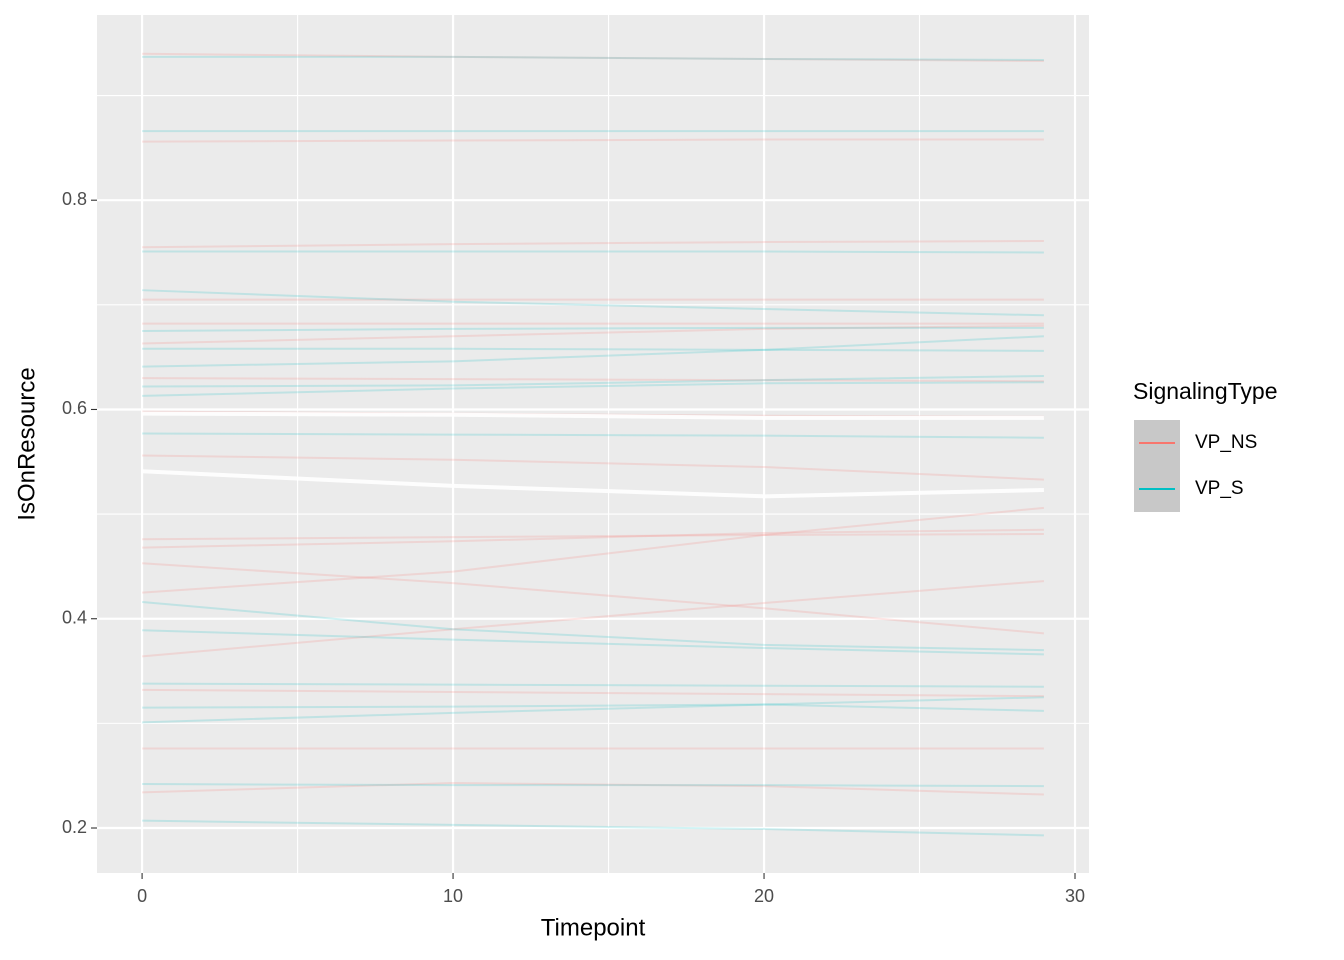 The width and height of the screenshot is (1344, 960). What do you see at coordinates (74, 617) in the screenshot?
I see `y-tick-label: 0.4` at bounding box center [74, 617].